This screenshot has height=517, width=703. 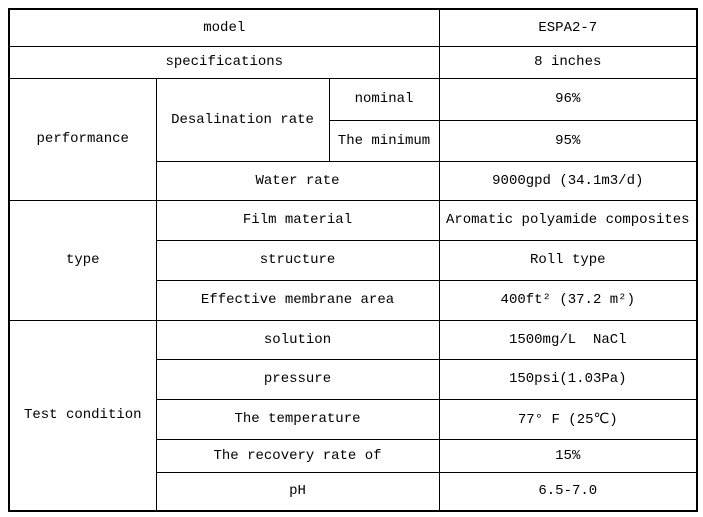 What do you see at coordinates (568, 62) in the screenshot?
I see `cell-specifications-value: 8 inches` at bounding box center [568, 62].